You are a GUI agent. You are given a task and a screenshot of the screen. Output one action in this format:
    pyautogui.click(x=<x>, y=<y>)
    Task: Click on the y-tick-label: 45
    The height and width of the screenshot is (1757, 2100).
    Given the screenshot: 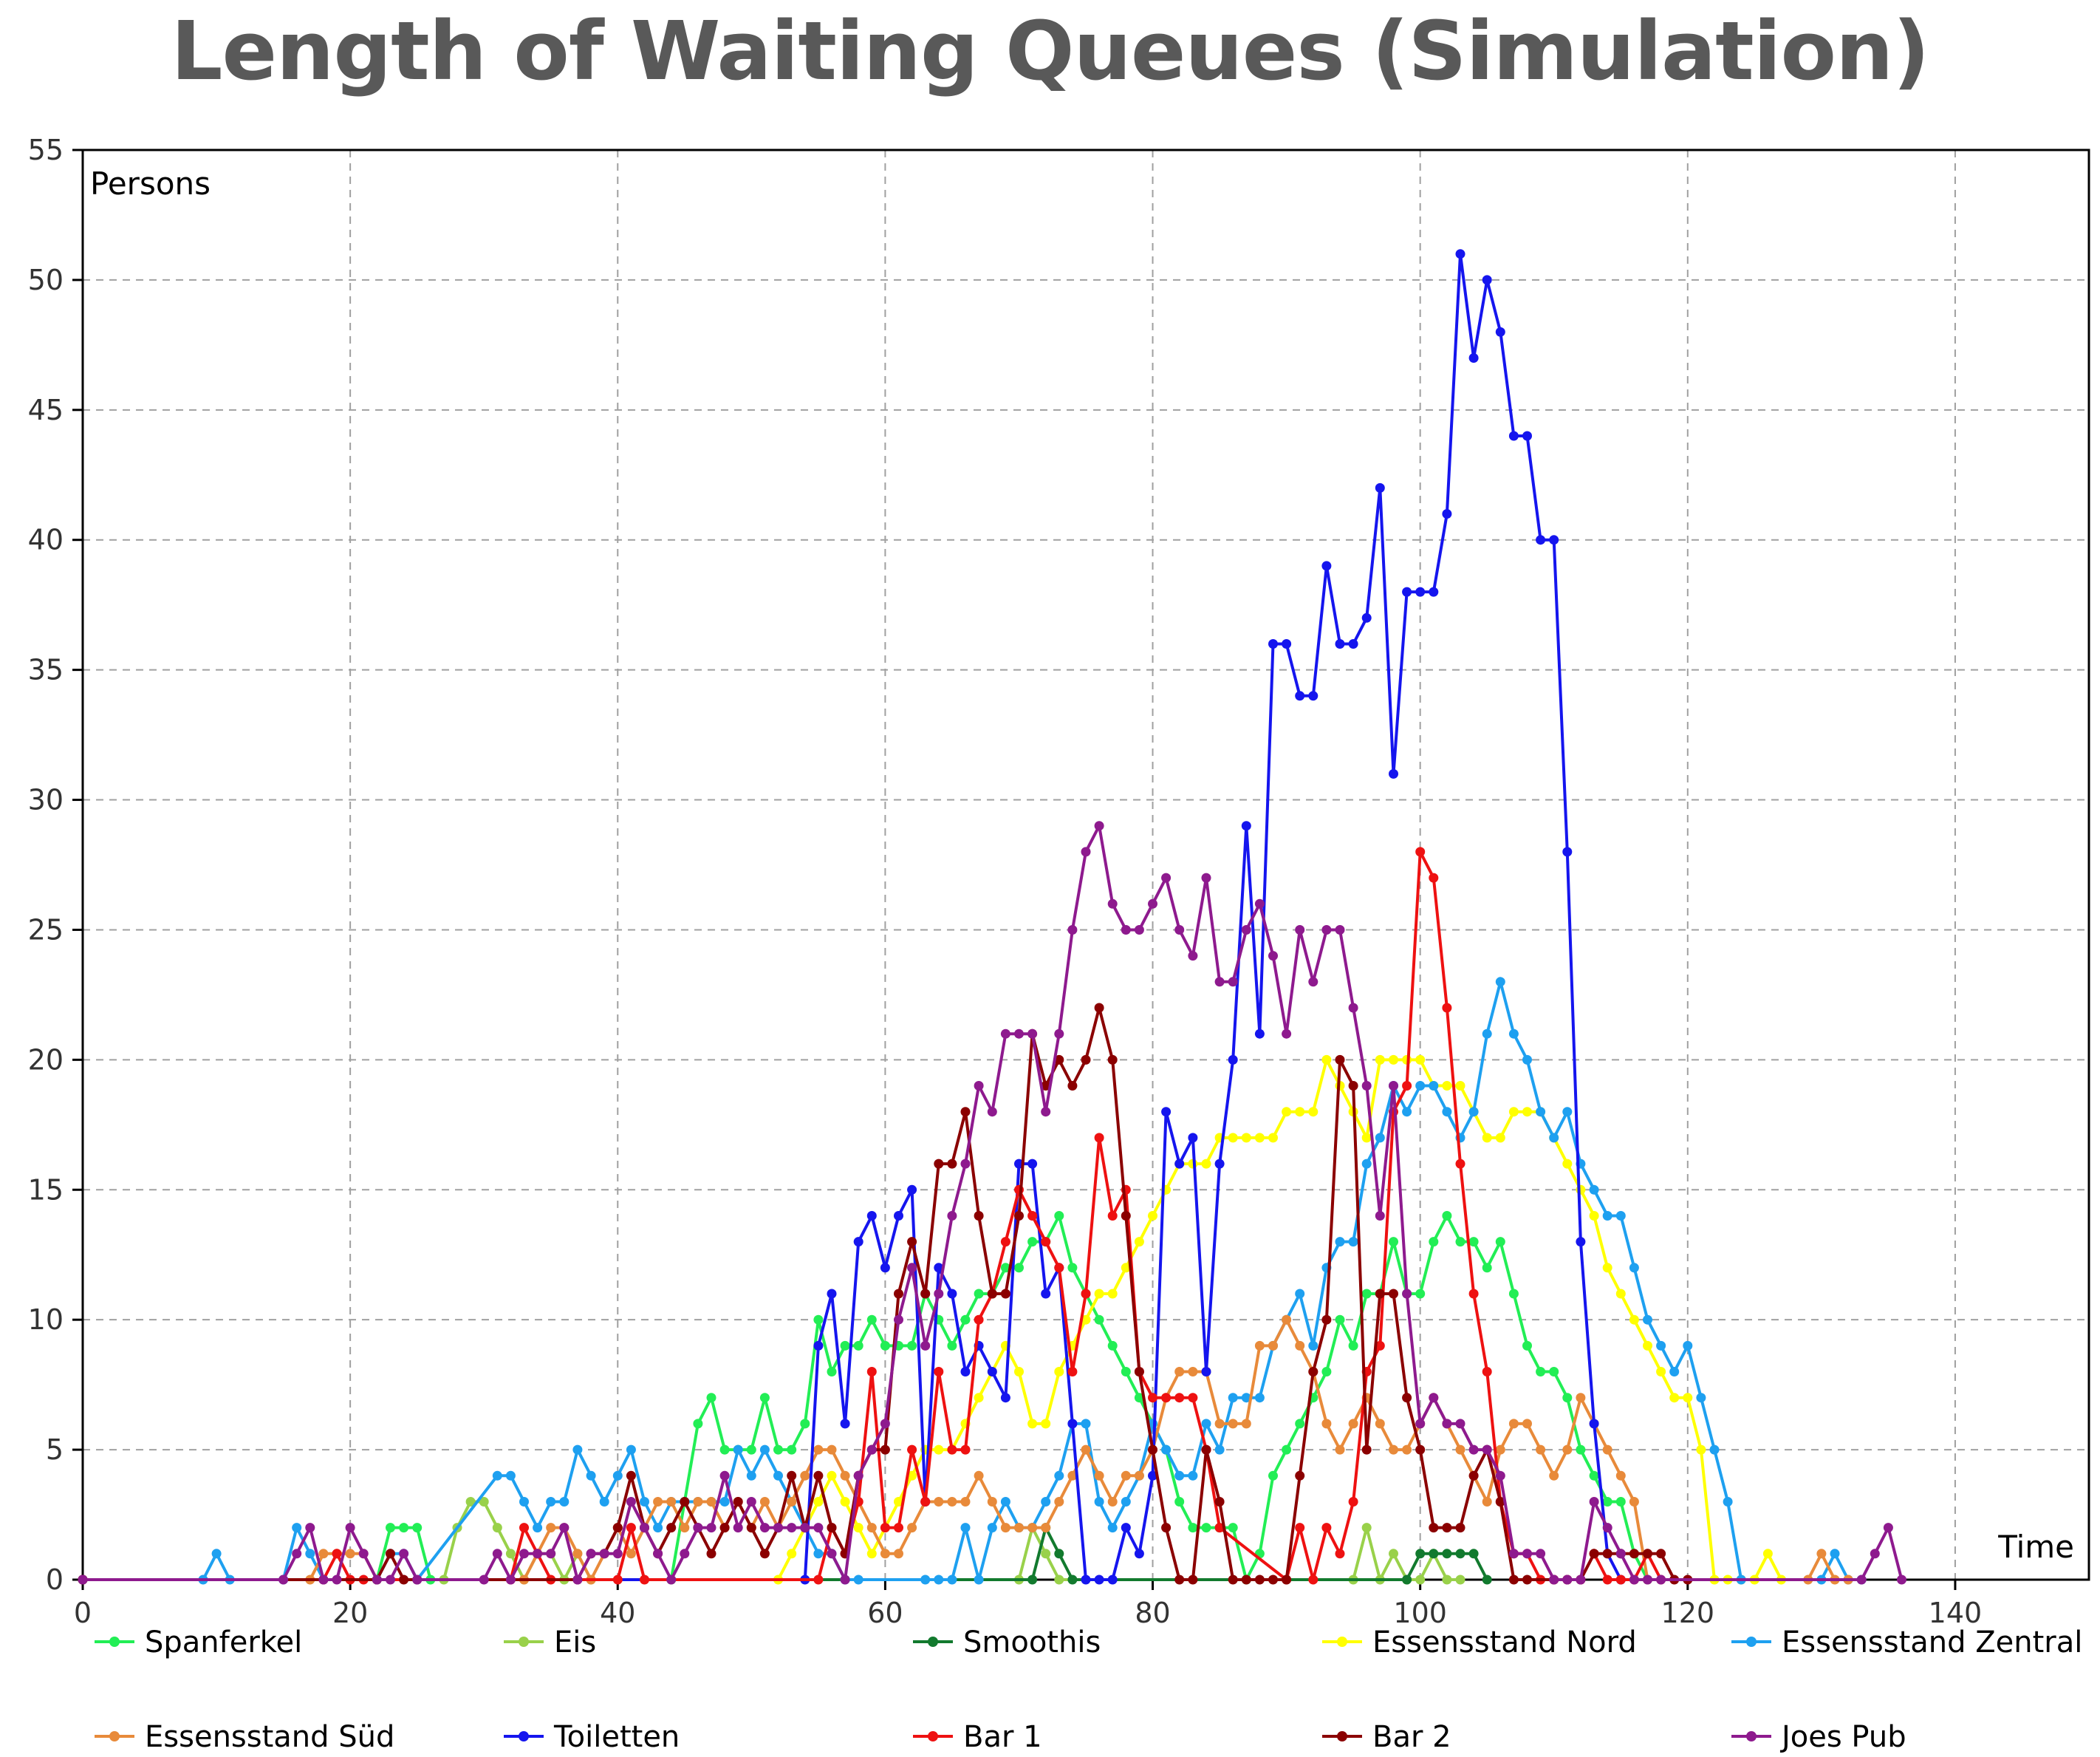 What is the action you would take?
    pyautogui.click(x=46, y=410)
    